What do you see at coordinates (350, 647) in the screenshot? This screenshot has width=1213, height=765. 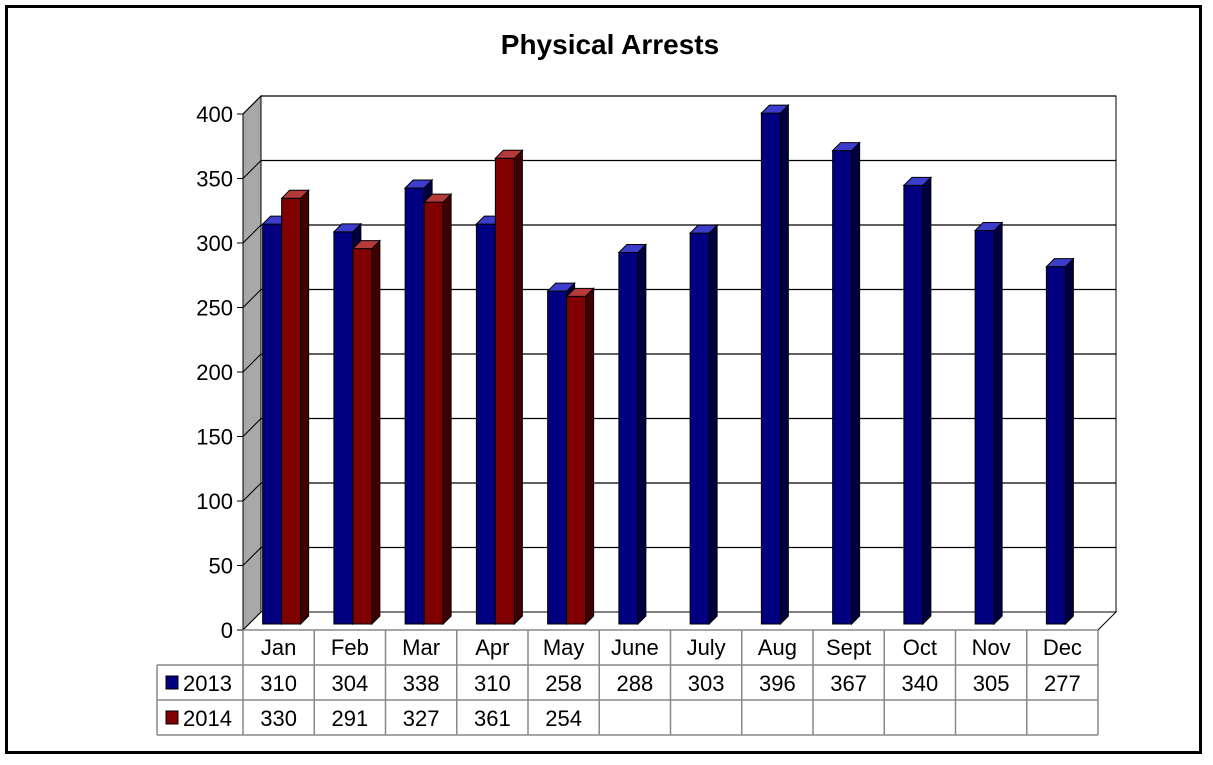 I see `category-label: Feb` at bounding box center [350, 647].